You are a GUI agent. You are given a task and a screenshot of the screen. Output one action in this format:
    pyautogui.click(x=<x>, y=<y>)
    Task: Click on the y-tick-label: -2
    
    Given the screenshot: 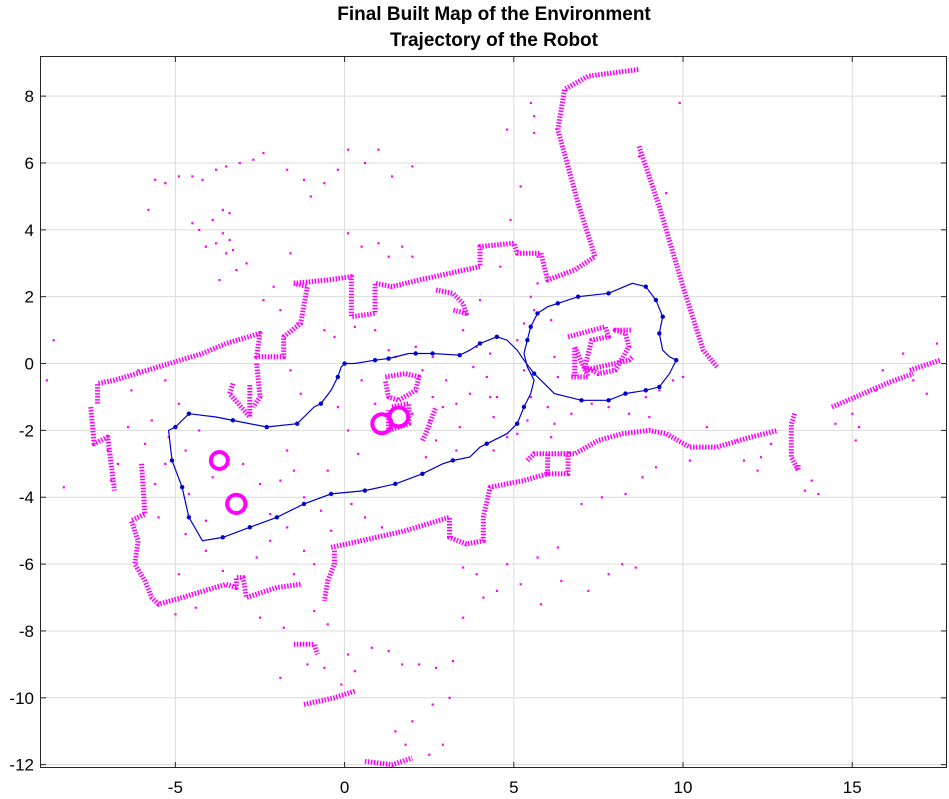 What is the action you would take?
    pyautogui.click(x=26, y=430)
    